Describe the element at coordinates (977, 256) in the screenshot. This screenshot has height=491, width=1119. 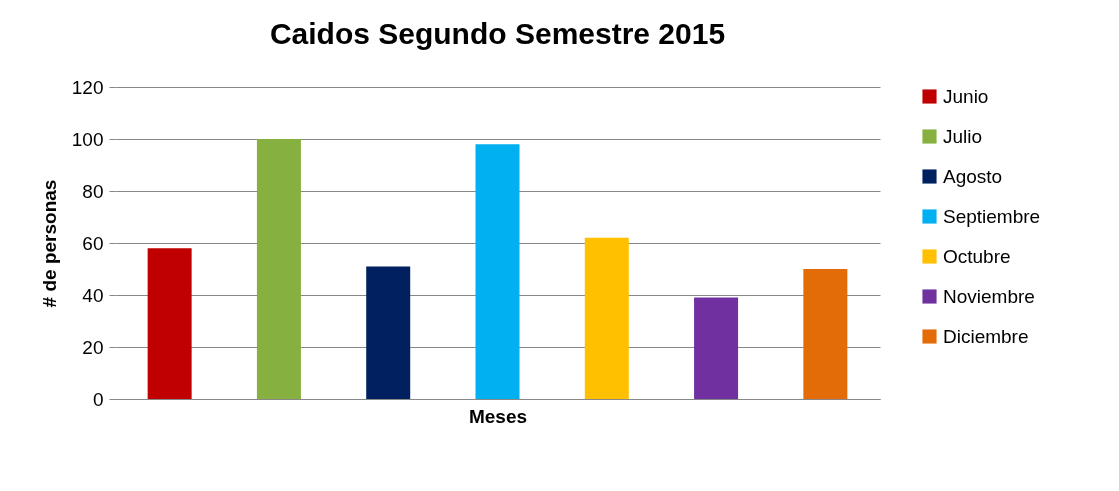
I see `legend-label: Octubre` at that location.